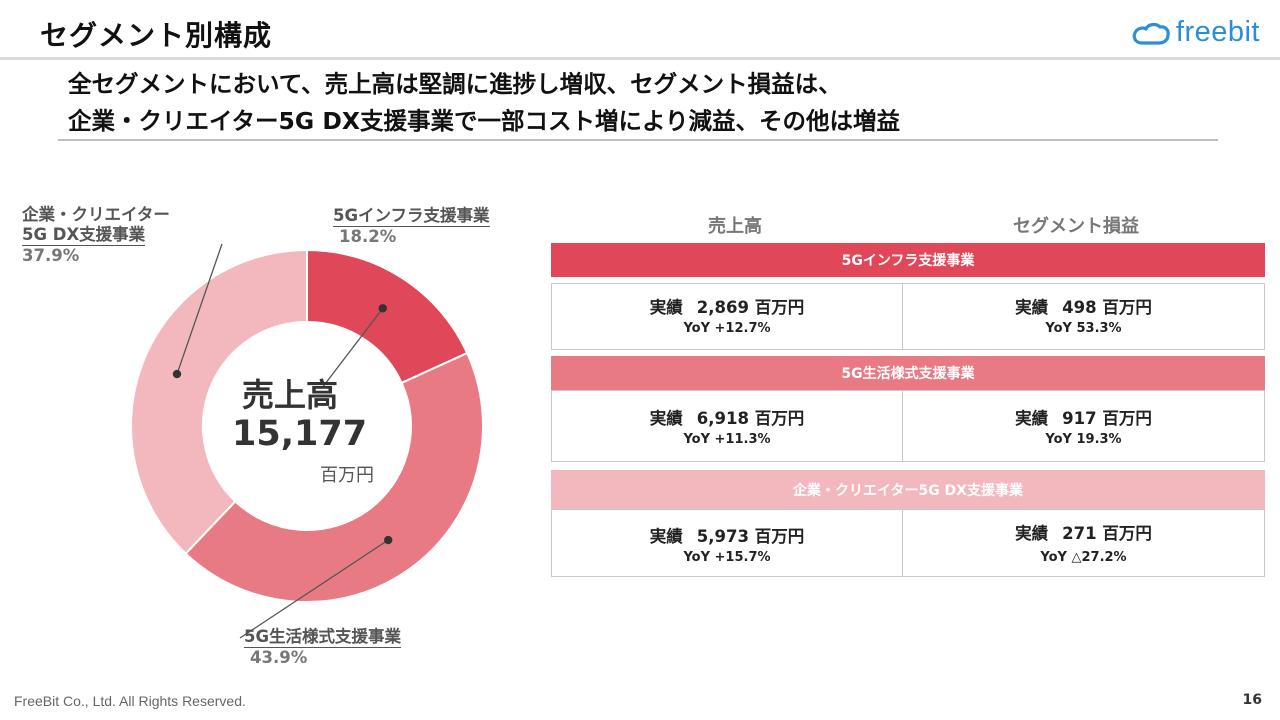 This screenshot has width=1280, height=720. I want to click on slice-percent-enterprise: 37.9%, so click(51, 255).